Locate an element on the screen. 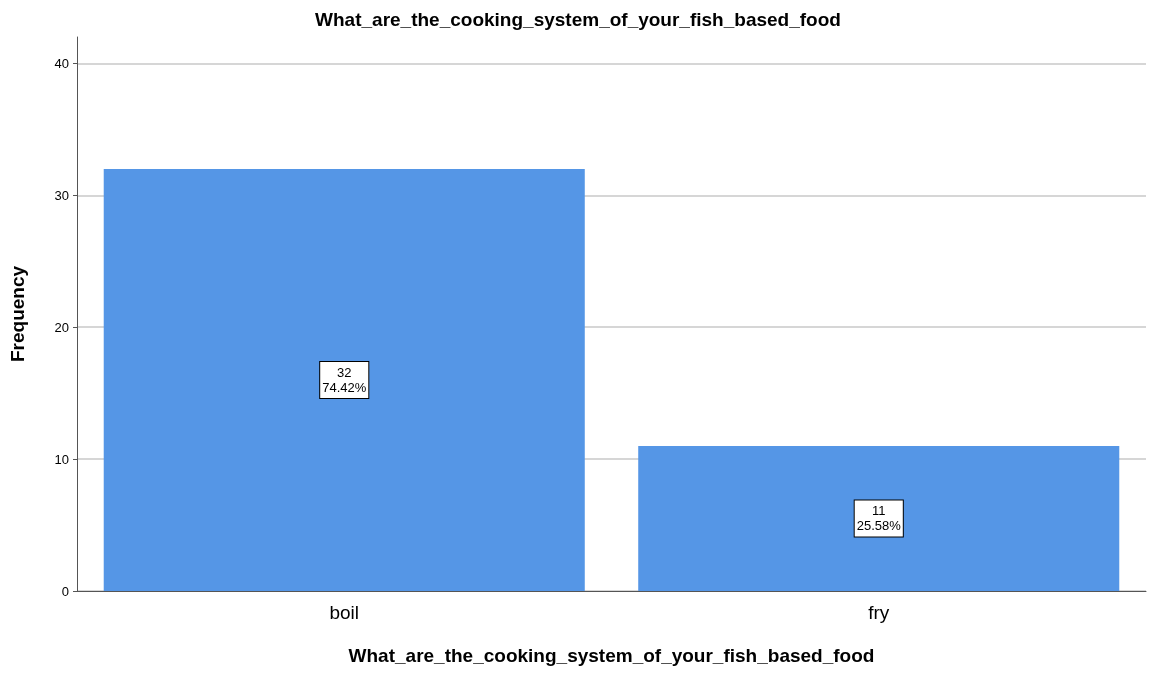 This screenshot has width=1156, height=673. data-label: 32 74.42% is located at coordinates (344, 379).